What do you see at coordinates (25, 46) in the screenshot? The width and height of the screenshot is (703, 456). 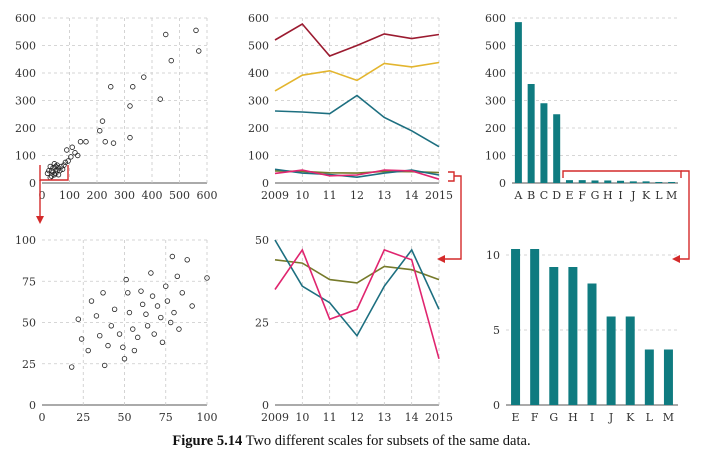 I see `y-tick-label: 500` at bounding box center [25, 46].